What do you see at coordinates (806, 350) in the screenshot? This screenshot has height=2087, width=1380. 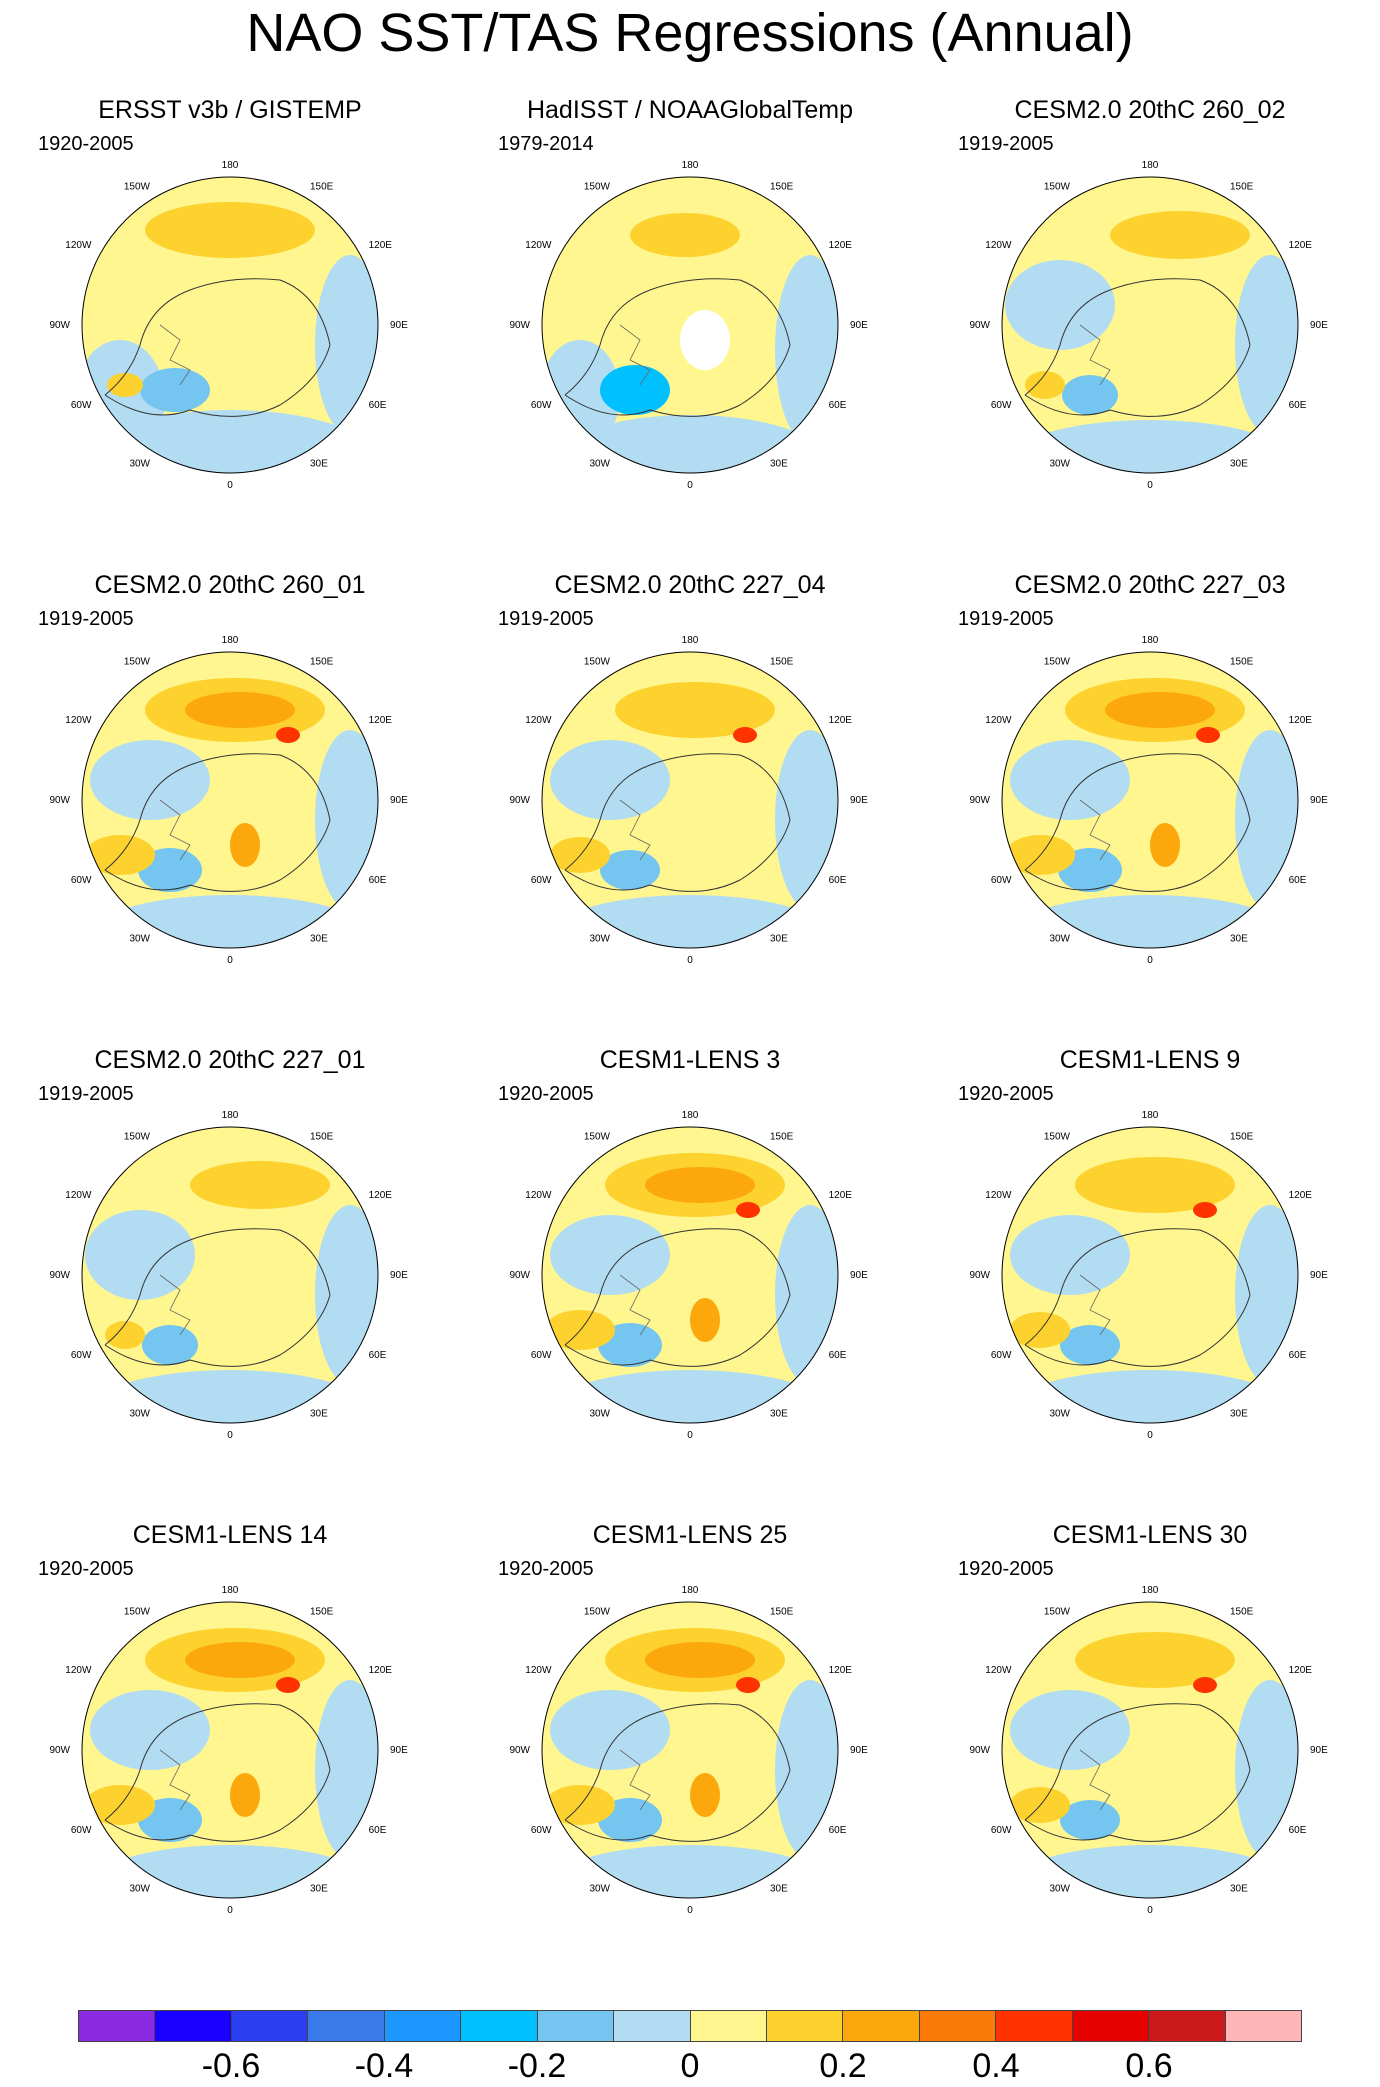 I see `east-ocean-blue-region` at bounding box center [806, 350].